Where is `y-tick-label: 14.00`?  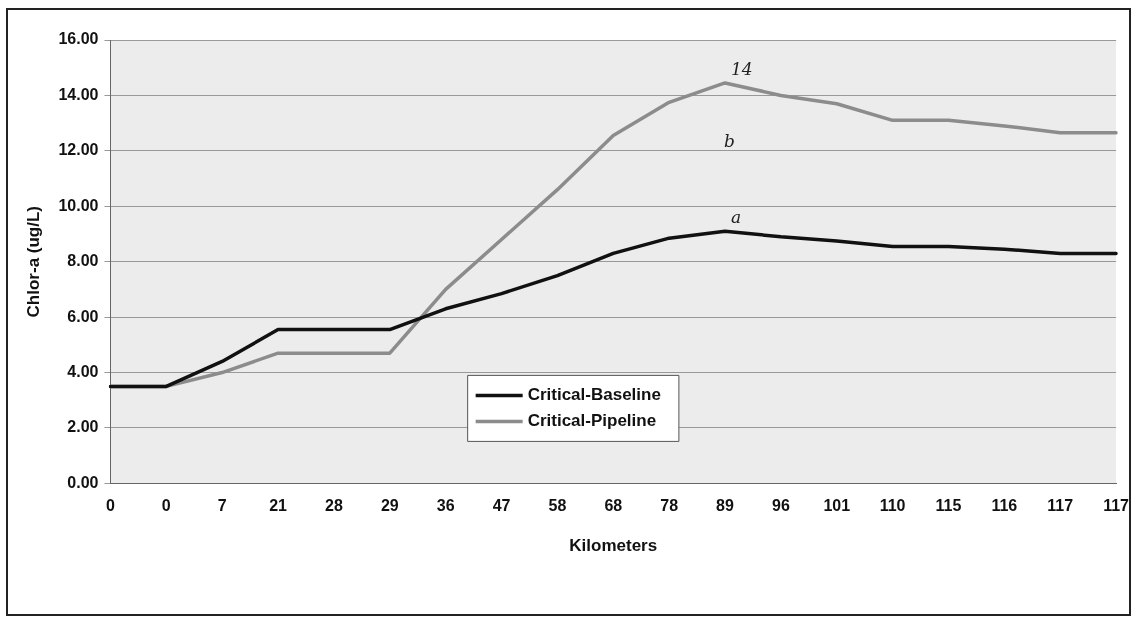 y-tick-label: 14.00 is located at coordinates (78, 94).